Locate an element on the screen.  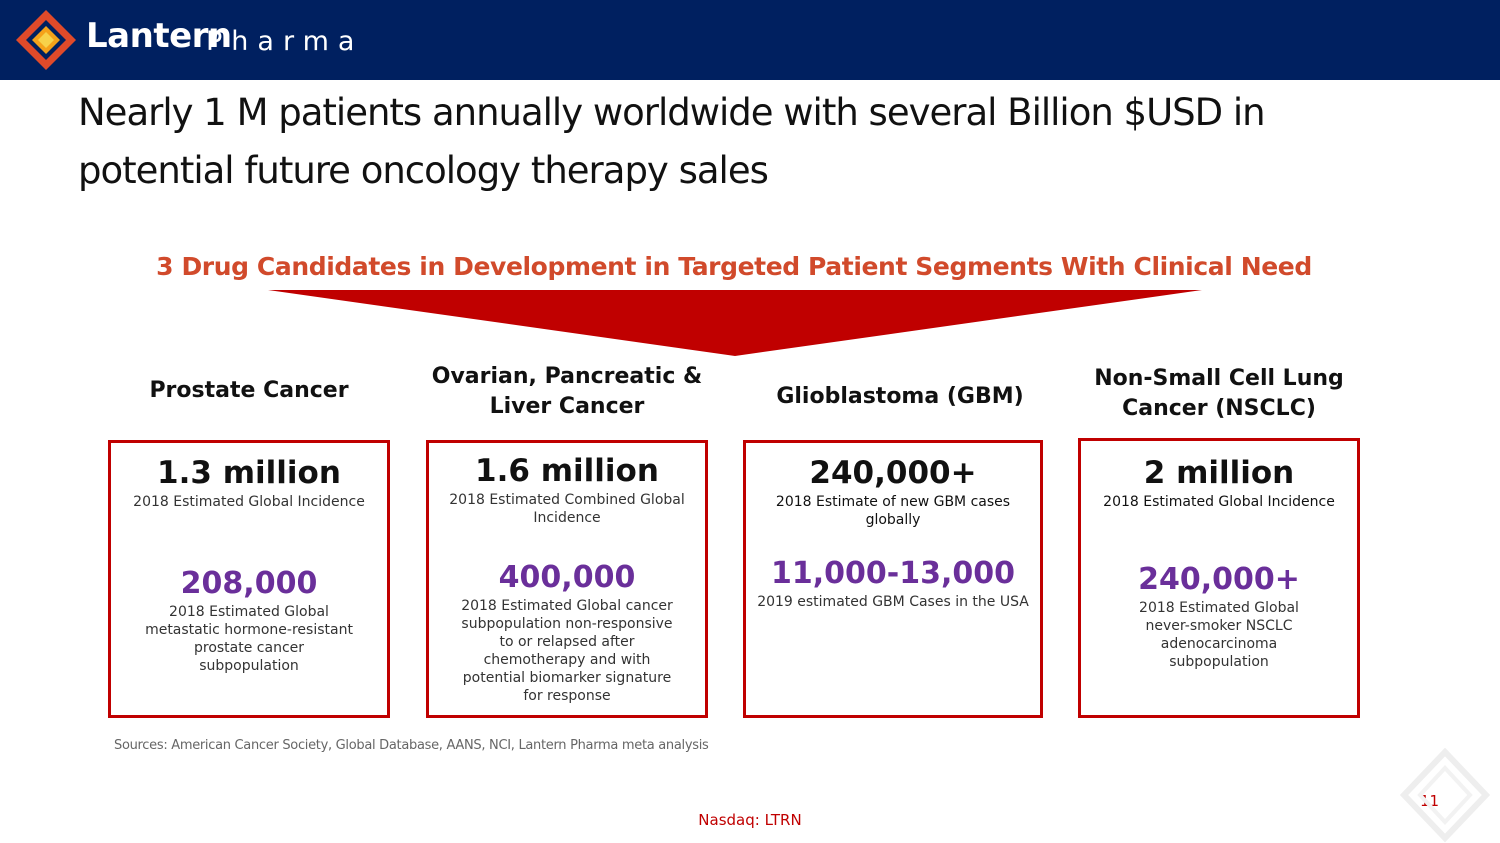
secondary-value: 11,000-13,000 is located at coordinates (893, 573).